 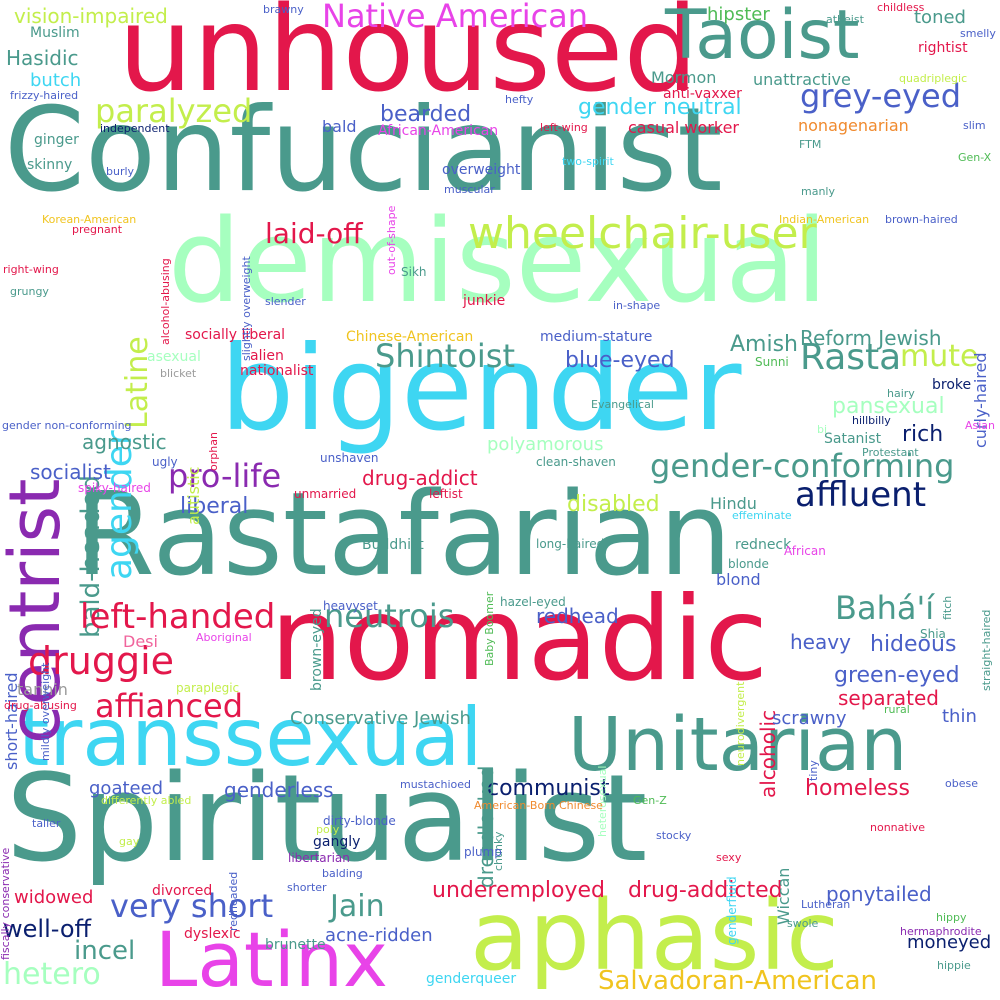 What do you see at coordinates (764, 344) in the screenshot?
I see `word: Amish` at bounding box center [764, 344].